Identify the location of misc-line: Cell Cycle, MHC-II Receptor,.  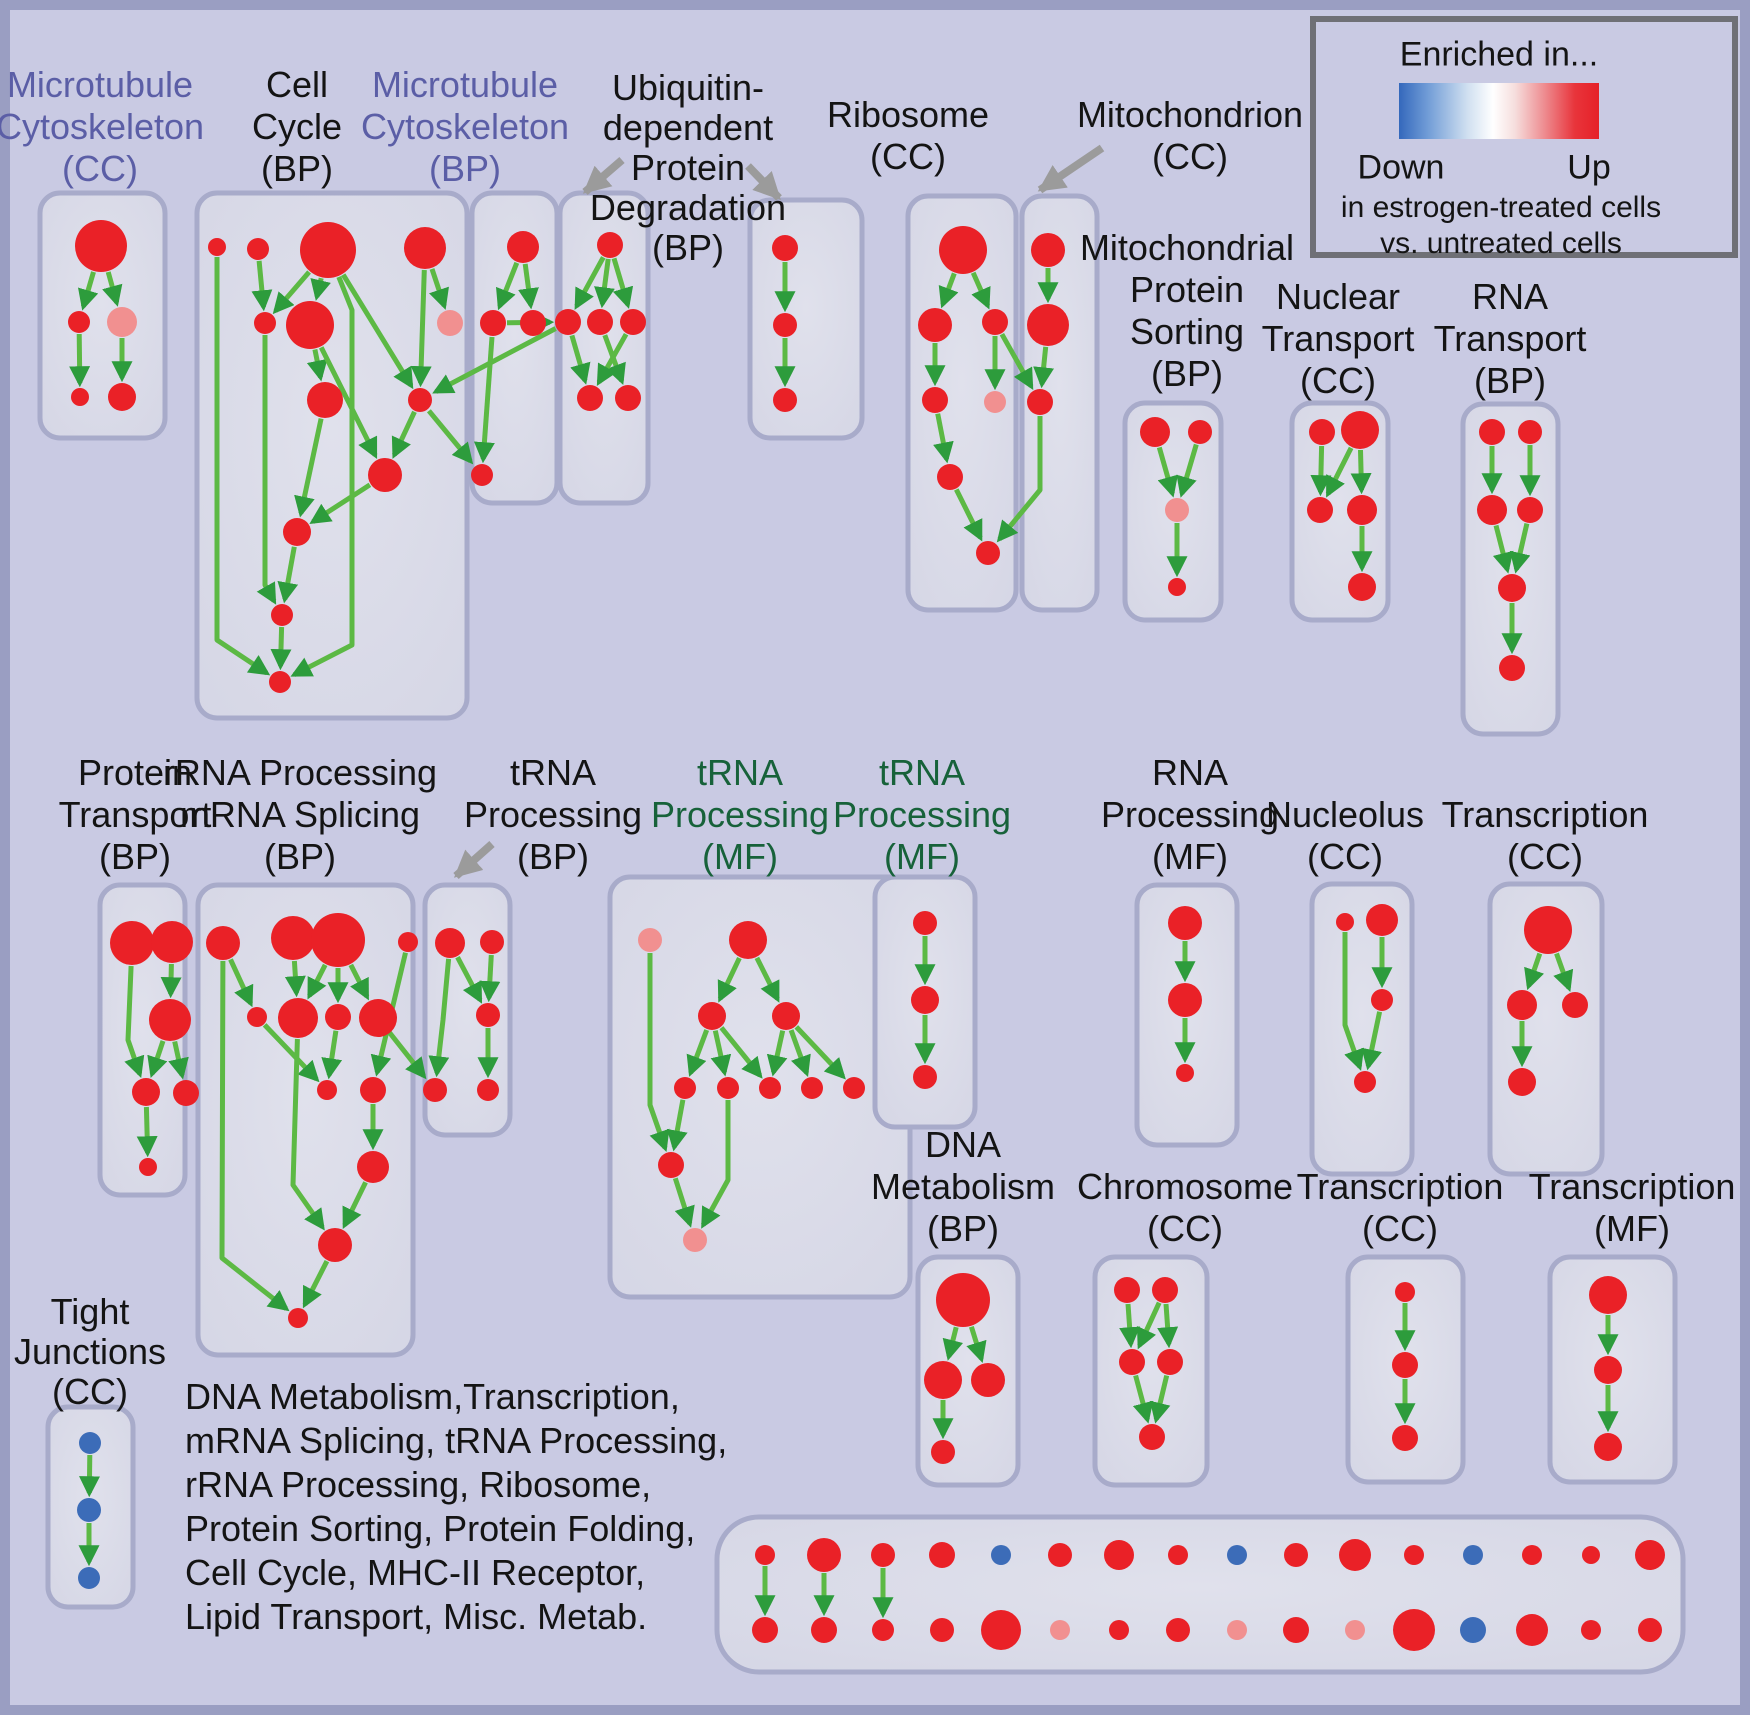
(415, 1572).